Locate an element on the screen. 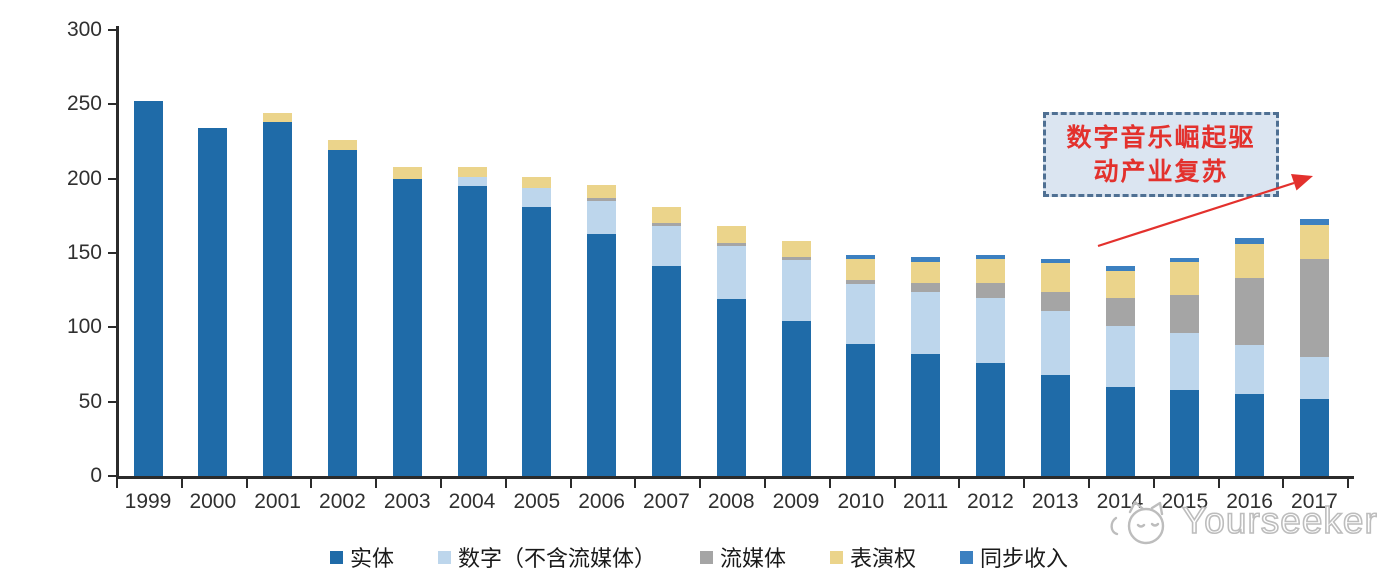 The width and height of the screenshot is (1398, 582). y-tick-label-50: 50 is located at coordinates (90, 401).